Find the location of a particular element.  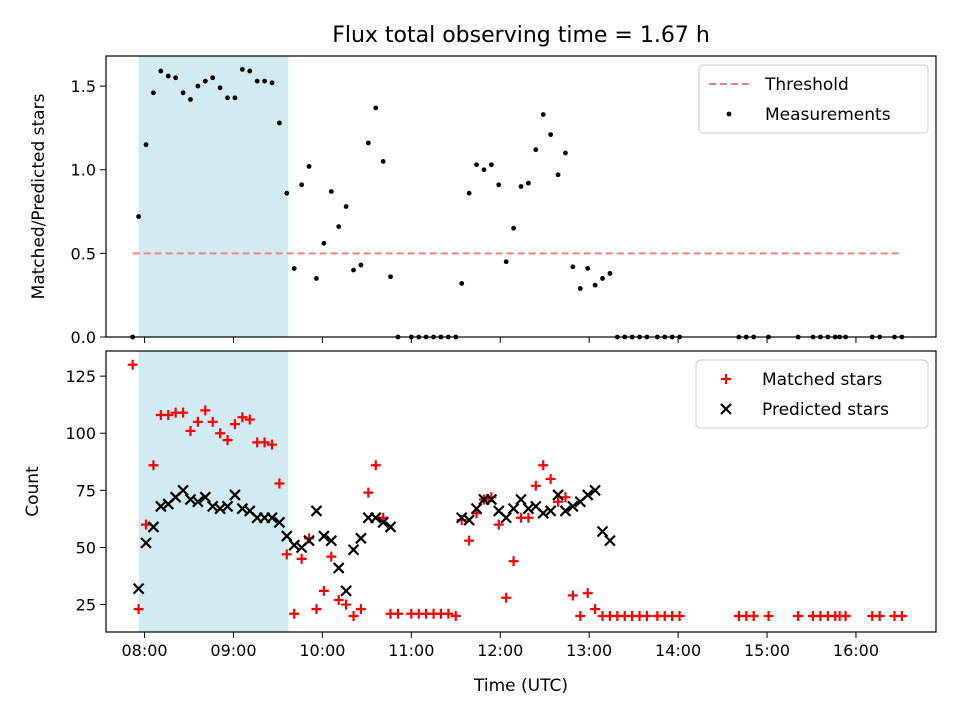

x-axis-label: Time (UTC) is located at coordinates (520, 686).